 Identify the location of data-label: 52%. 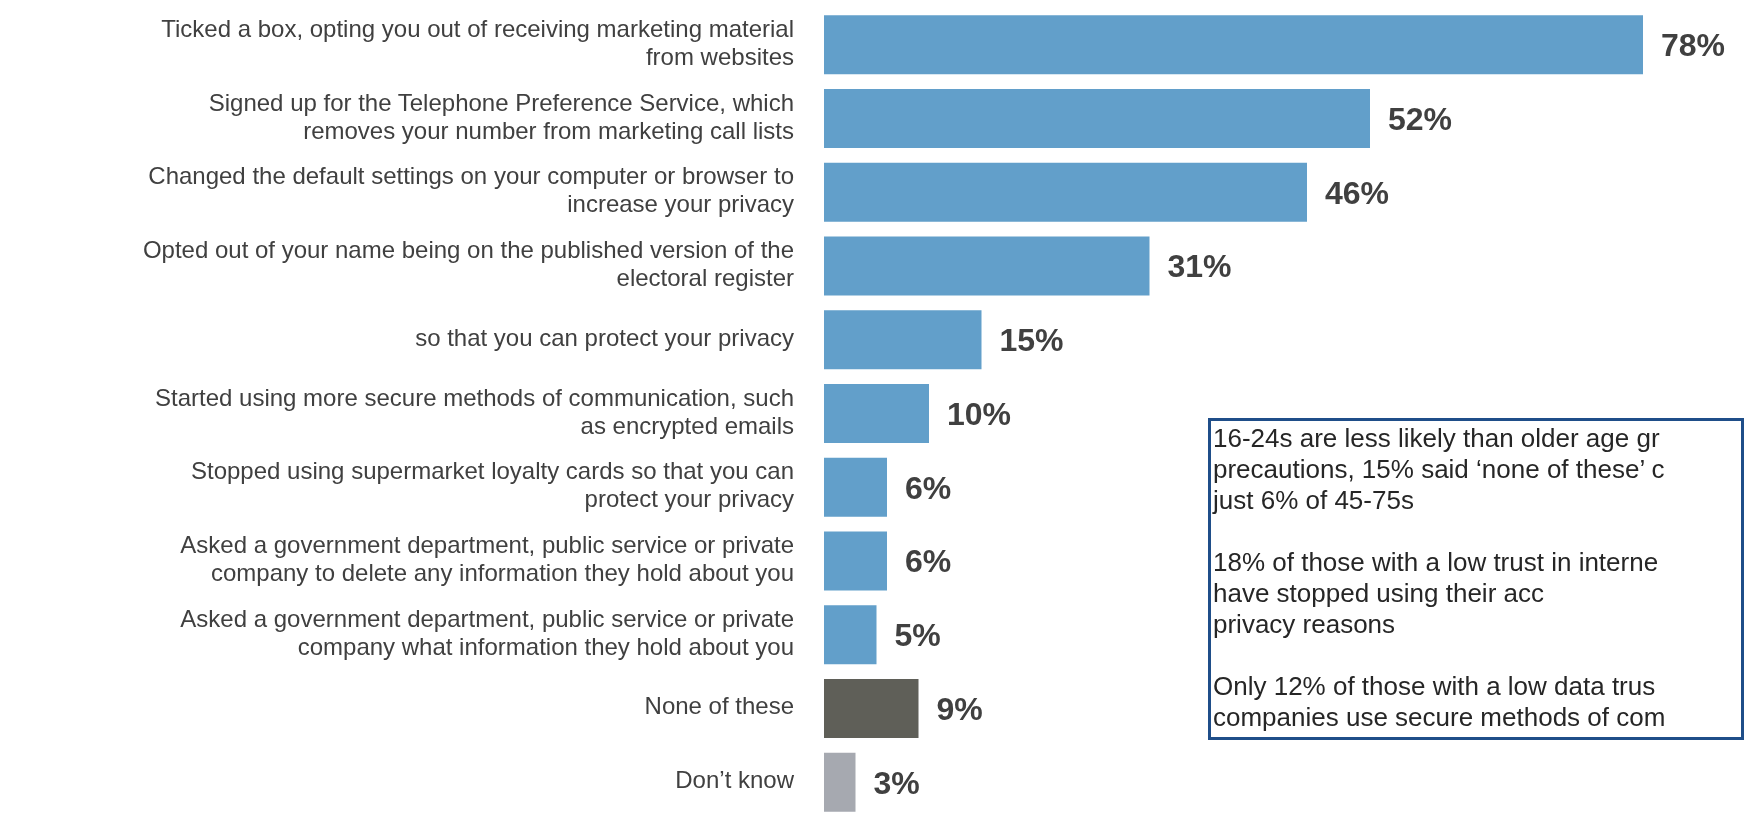
(1420, 118).